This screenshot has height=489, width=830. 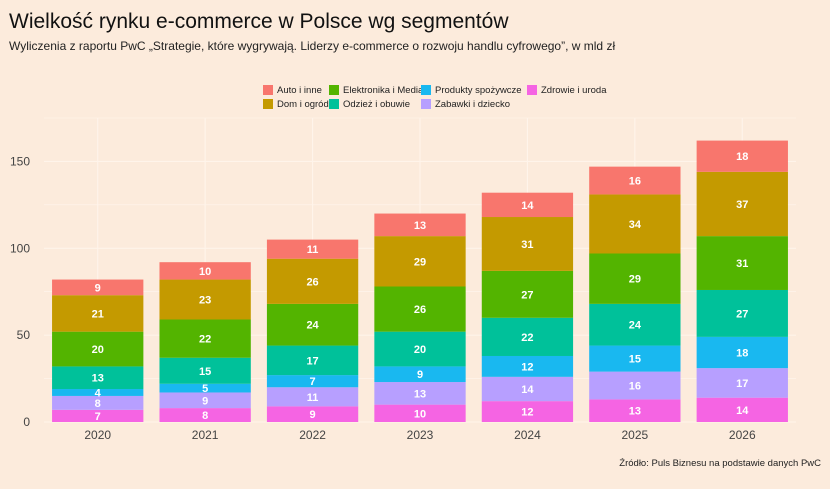 I want to click on legend-label: Auto i inne, so click(x=299, y=90).